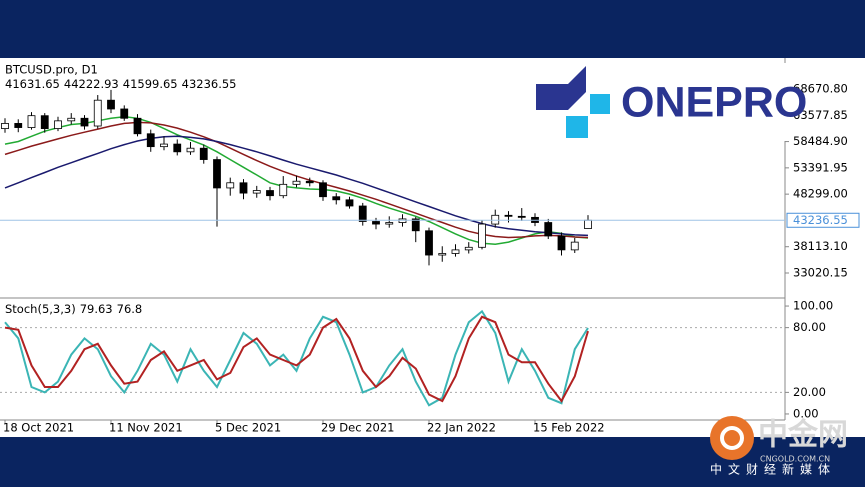  What do you see at coordinates (121, 84) in the screenshot?
I see `ohlc-readout: 41631.65 44222.93 41599.65 43236.55` at bounding box center [121, 84].